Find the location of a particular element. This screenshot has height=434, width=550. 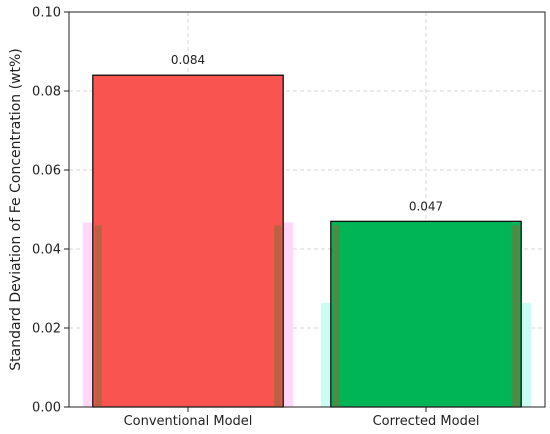

x-tick-label: Corrected Model is located at coordinates (426, 421).